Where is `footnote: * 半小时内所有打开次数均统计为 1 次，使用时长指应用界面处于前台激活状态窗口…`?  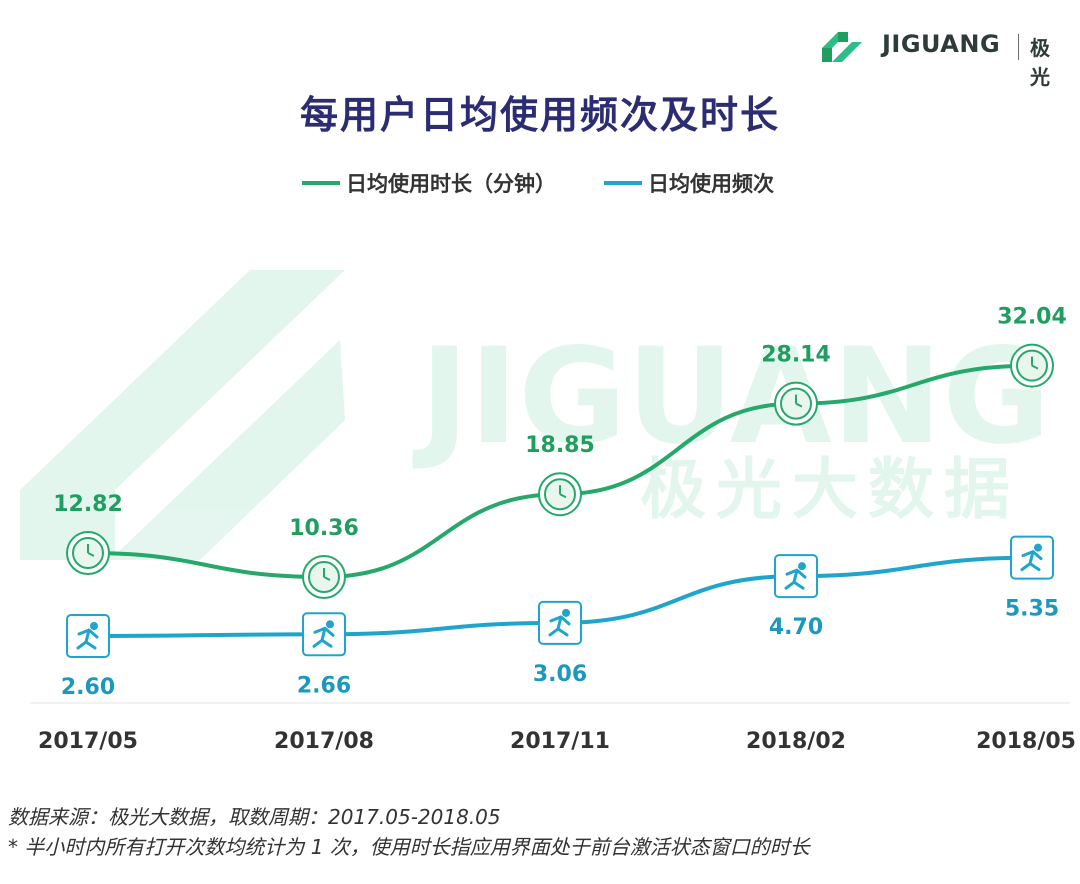
footnote: * 半小时内所有打开次数均统计为 1 次，使用时长指应用界面处于前台激活状态窗口… is located at coordinates (409, 847).